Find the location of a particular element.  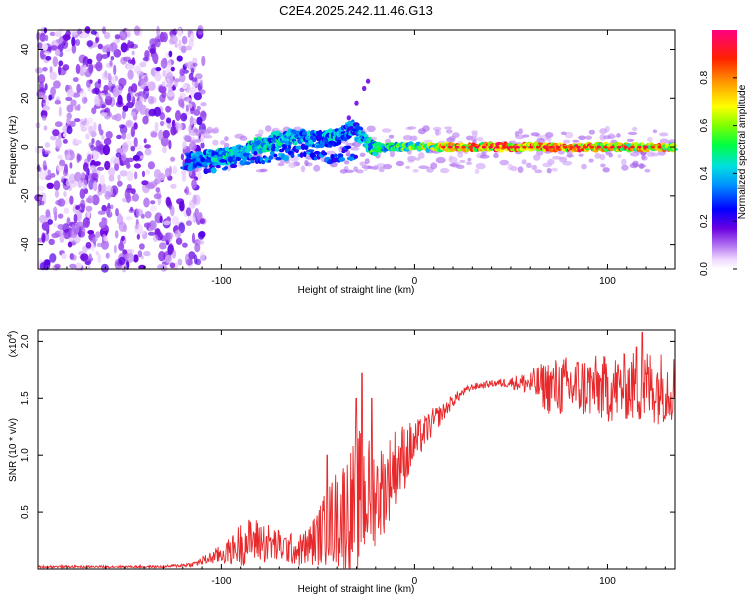

svg-text: (x104) is located at coordinates (13, 344).